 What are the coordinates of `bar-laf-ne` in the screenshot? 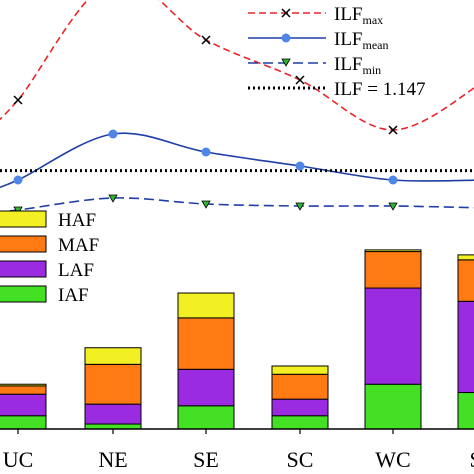 It's located at (113, 414).